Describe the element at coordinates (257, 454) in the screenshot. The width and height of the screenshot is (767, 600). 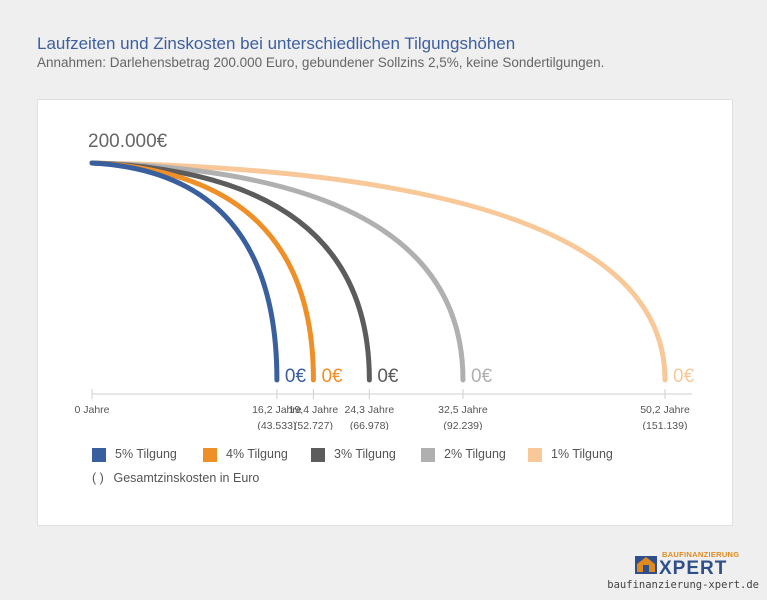
I see `legend-label: 4% Tilgung` at that location.